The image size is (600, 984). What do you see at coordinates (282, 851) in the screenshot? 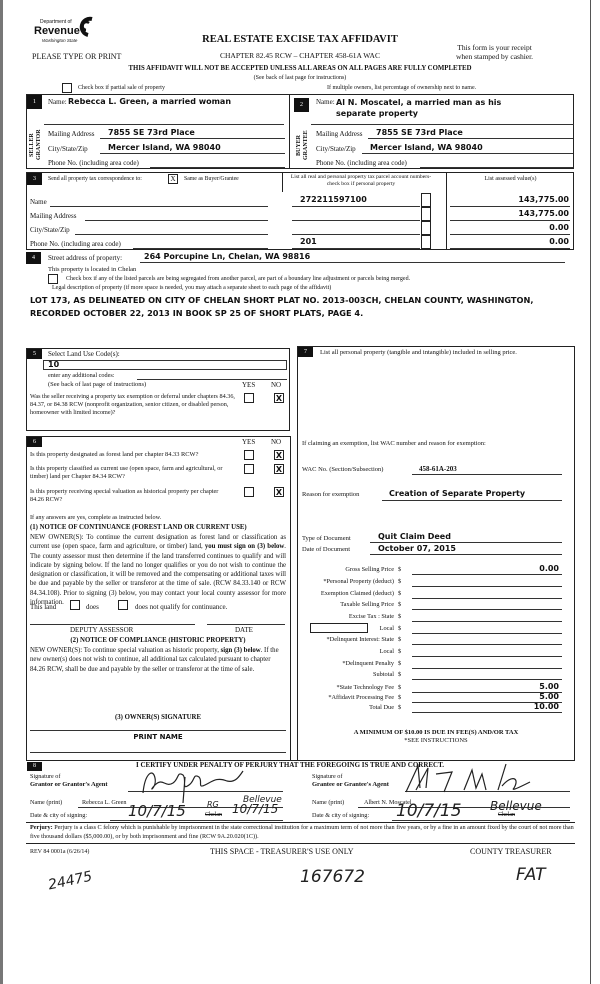
I see `treasurer-use-only: THIS SPACE - TREASURER'S USE ONLY` at bounding box center [282, 851].